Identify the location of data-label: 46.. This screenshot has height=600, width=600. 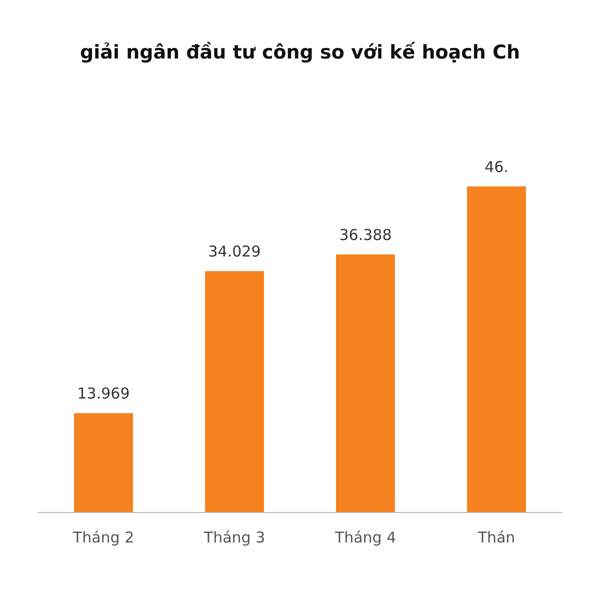
(496, 167).